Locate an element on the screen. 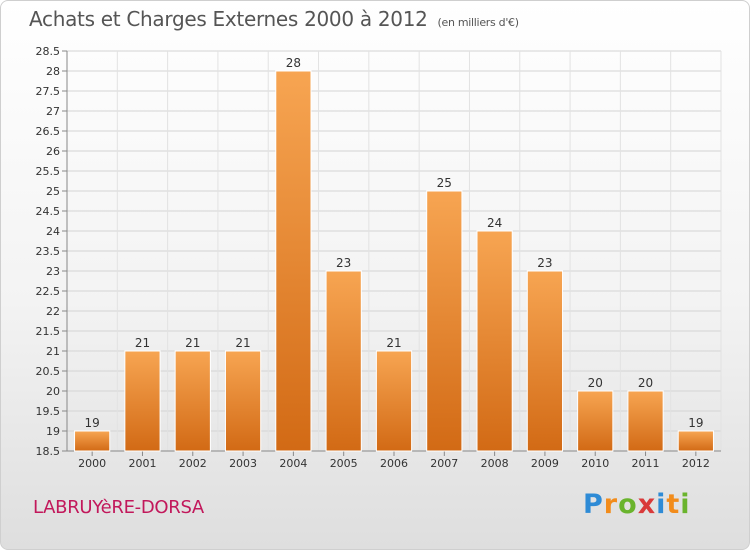  y-tick-label: 21 is located at coordinates (53, 351).